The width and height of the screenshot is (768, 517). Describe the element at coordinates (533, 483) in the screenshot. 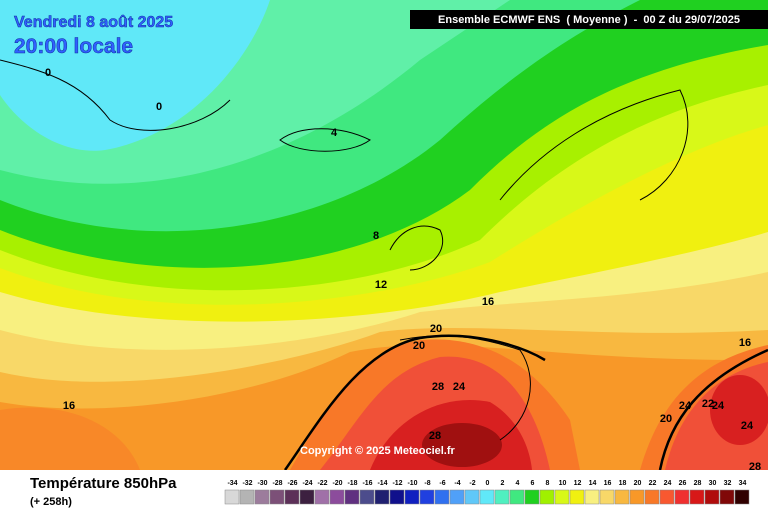

I see `scale-label: 6` at that location.